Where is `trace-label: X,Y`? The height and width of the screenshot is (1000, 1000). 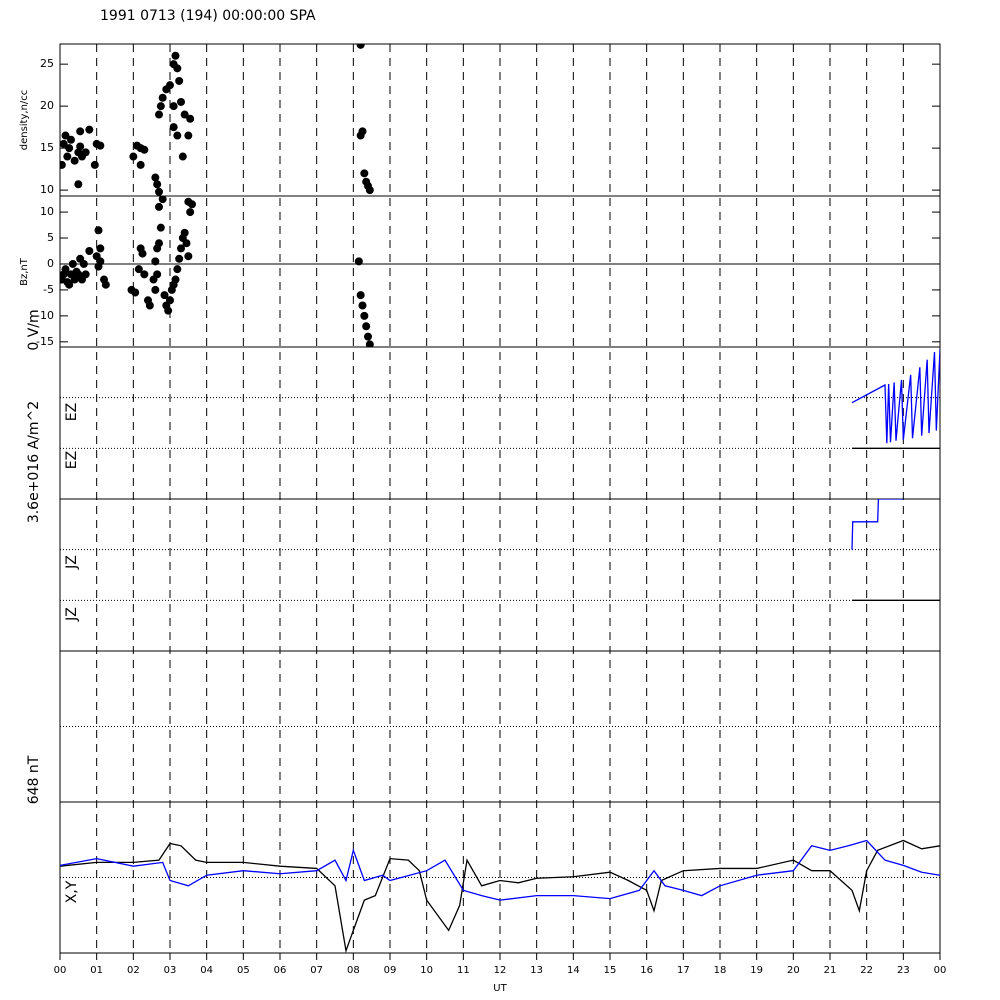
trace-label: X,Y is located at coordinates (72, 891).